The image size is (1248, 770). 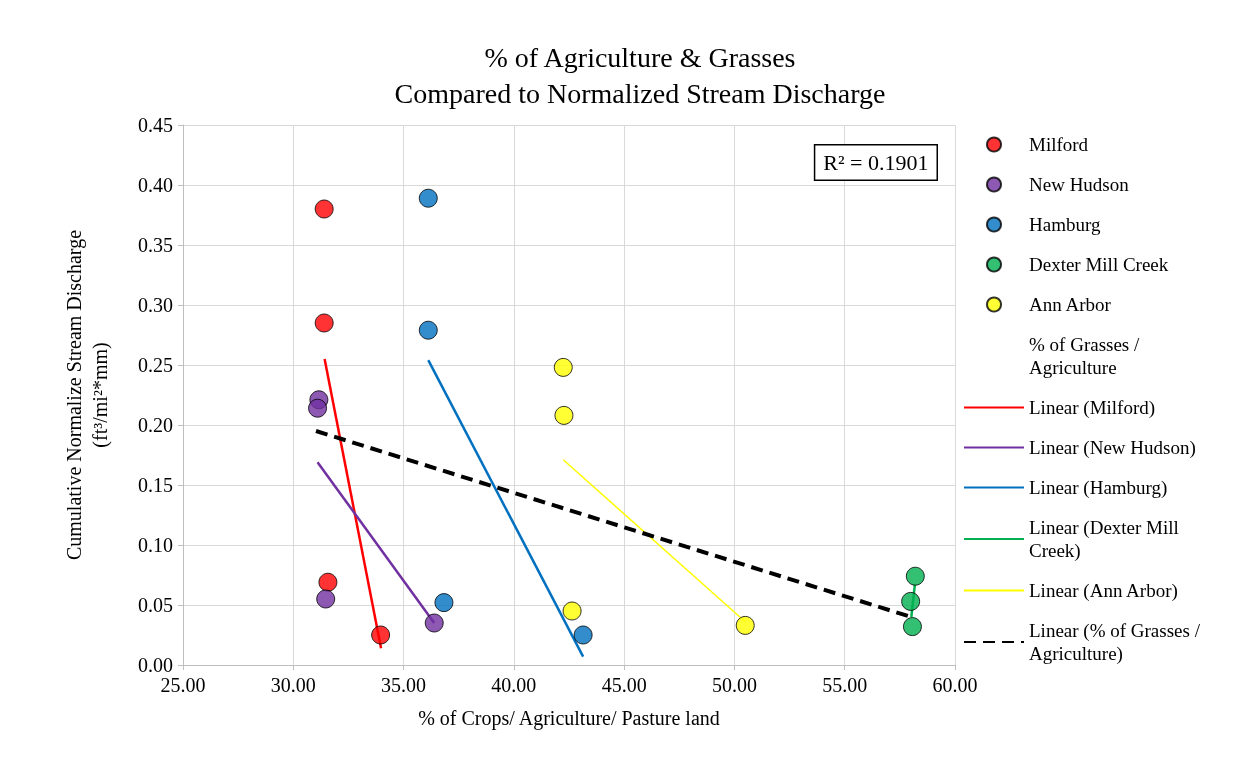 I want to click on legend-label: New Hudson, so click(x=1079, y=184).